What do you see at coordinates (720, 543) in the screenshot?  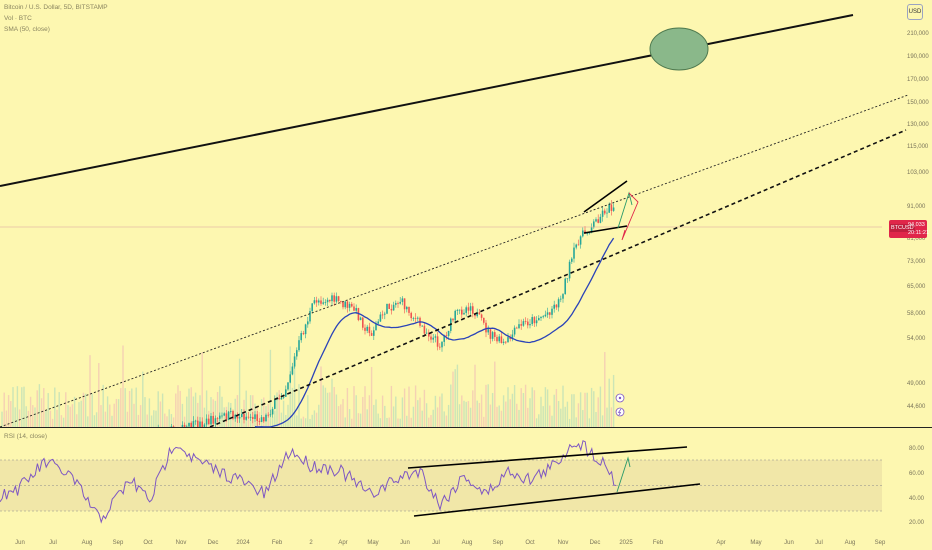 I see `time-tick-label: Apr` at bounding box center [720, 543].